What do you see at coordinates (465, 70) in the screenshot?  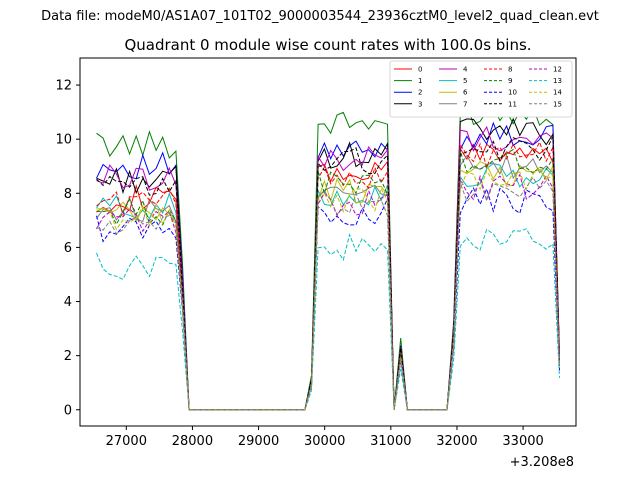 I see `legend-label-4: 4` at bounding box center [465, 70].